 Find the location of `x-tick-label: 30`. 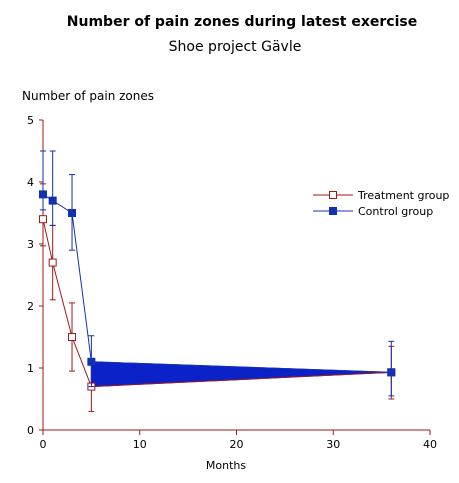

x-tick-label: 30 is located at coordinates (333, 444).